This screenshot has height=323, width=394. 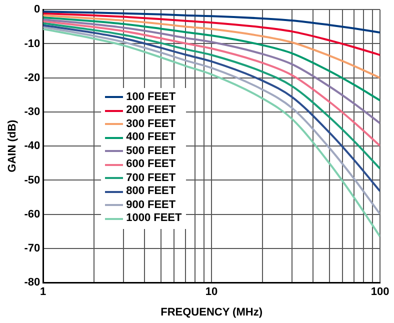 What do you see at coordinates (37, 10) in the screenshot?
I see `y-tick-label: 0` at bounding box center [37, 10].